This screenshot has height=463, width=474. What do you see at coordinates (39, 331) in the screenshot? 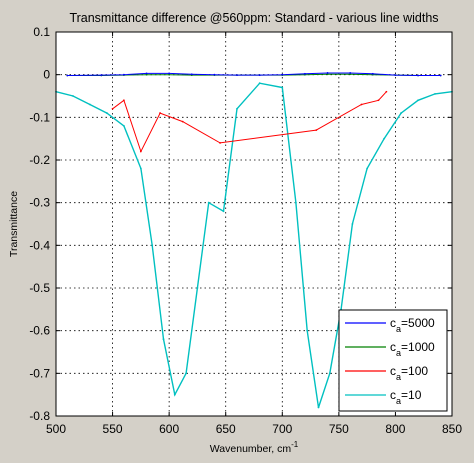
I see `y-tick-label: -0.6` at bounding box center [39, 331].